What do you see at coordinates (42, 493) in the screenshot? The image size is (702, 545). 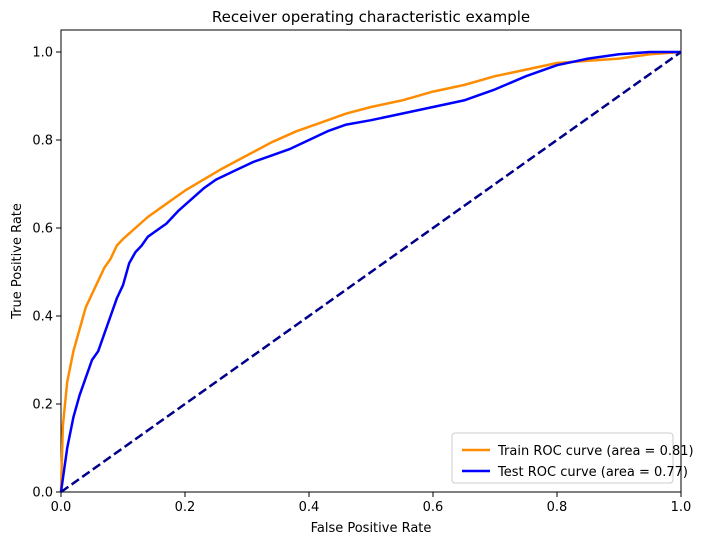 I see `y-tick-label: 0.0` at bounding box center [42, 493].